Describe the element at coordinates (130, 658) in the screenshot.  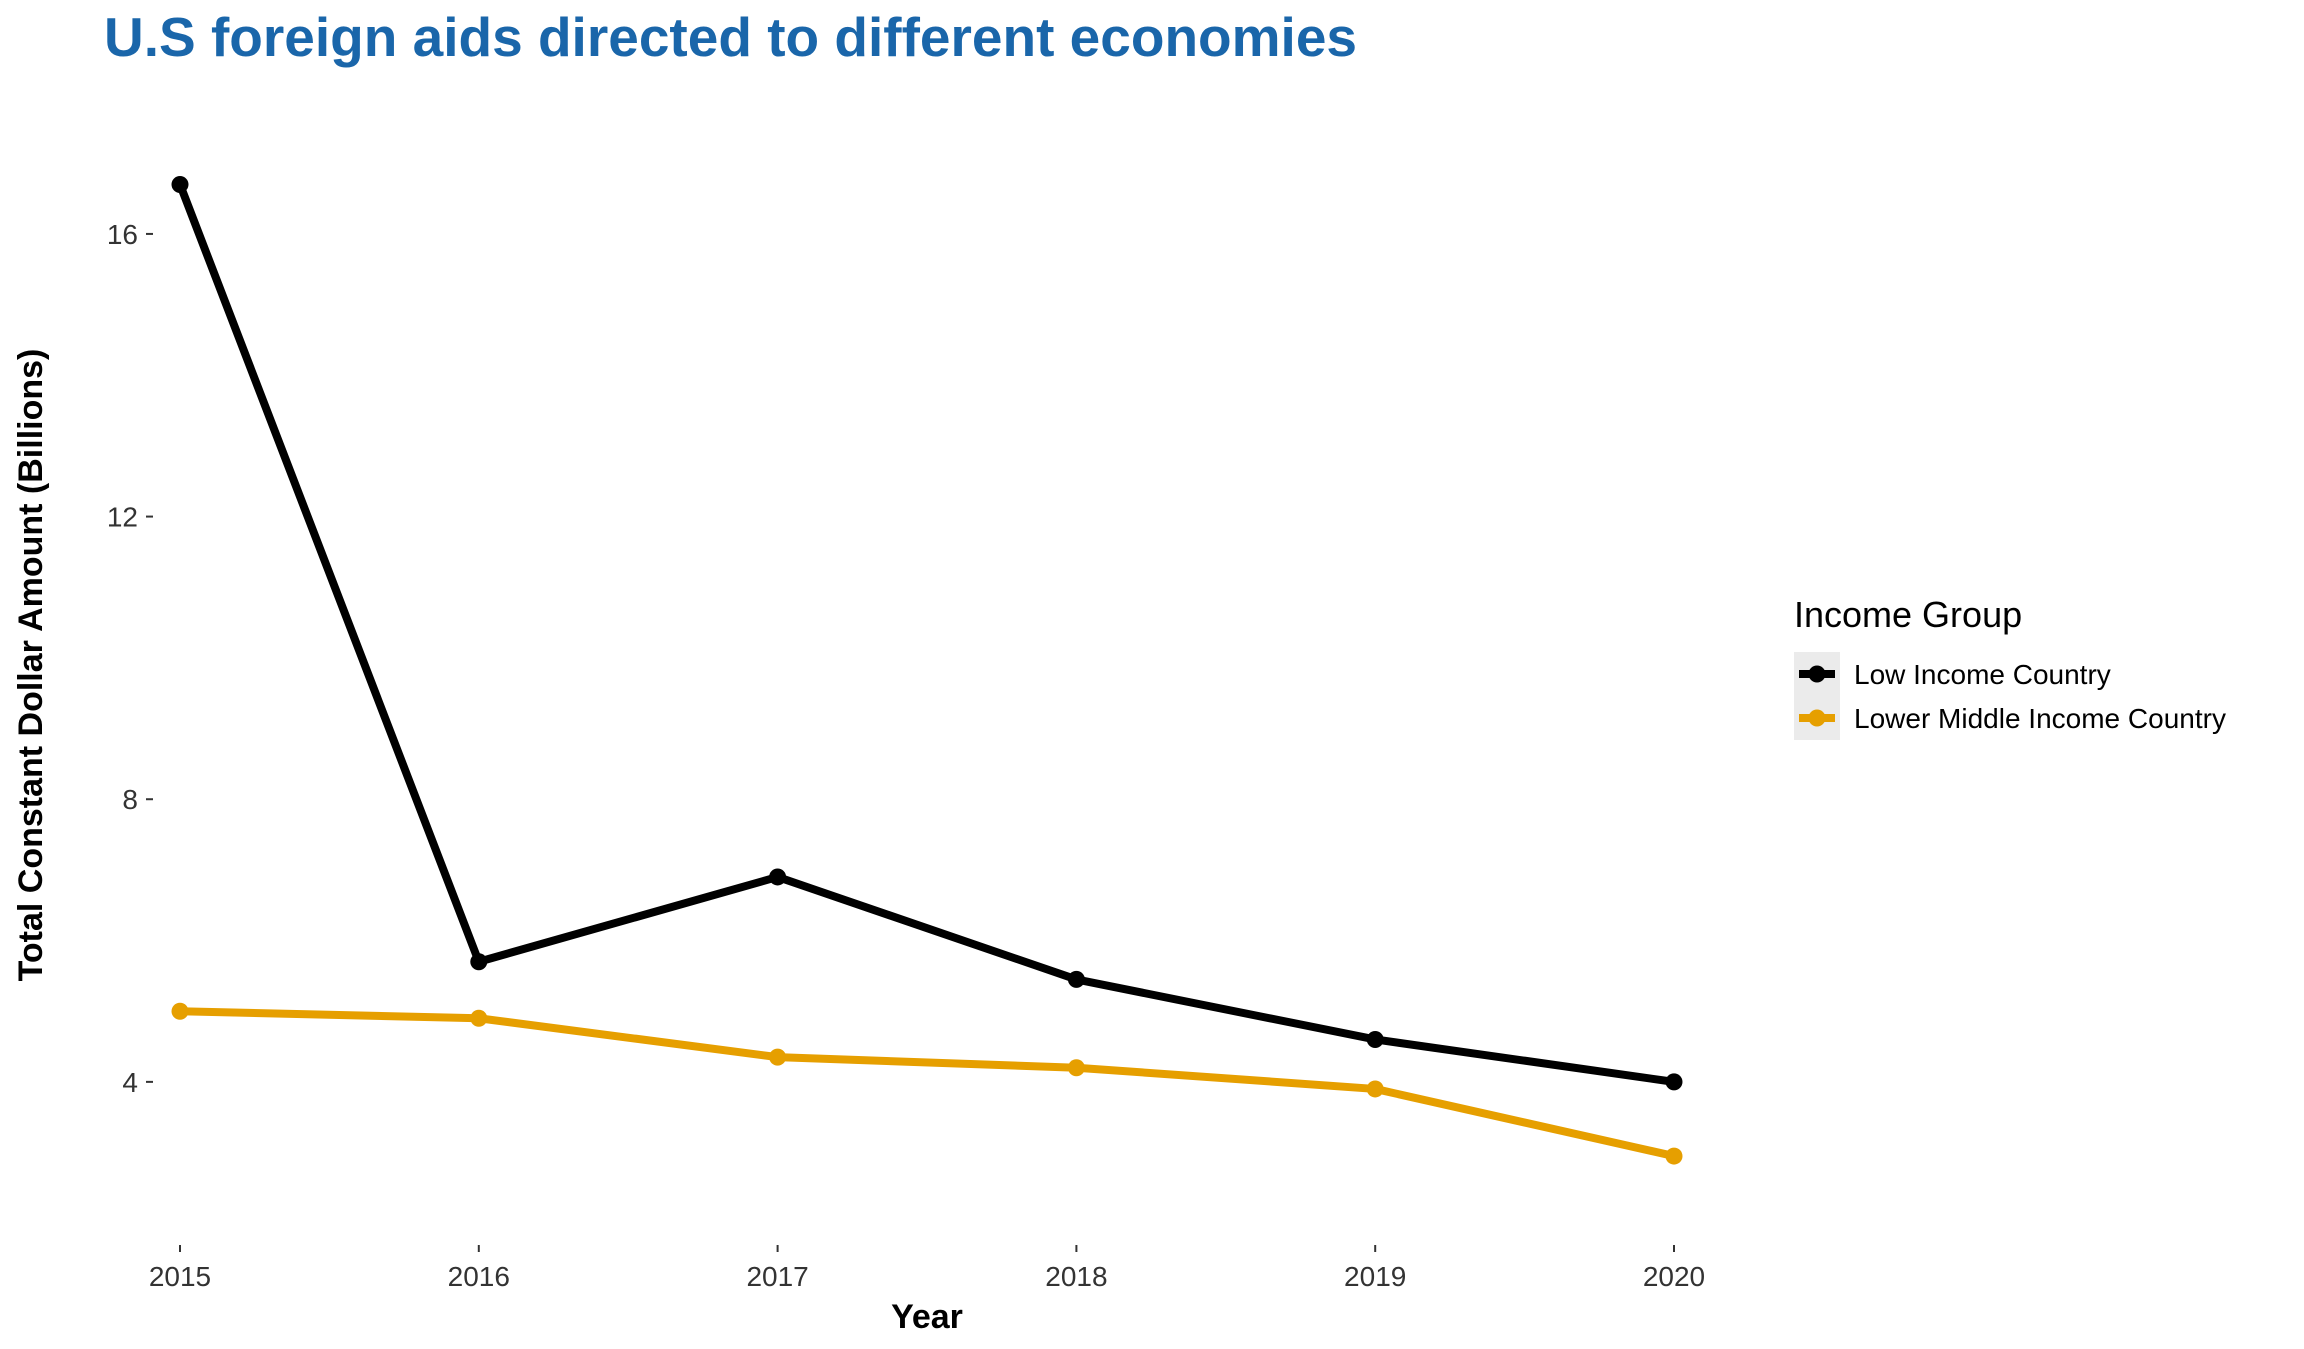
I see `y-axis: 4 8 12 16` at that location.